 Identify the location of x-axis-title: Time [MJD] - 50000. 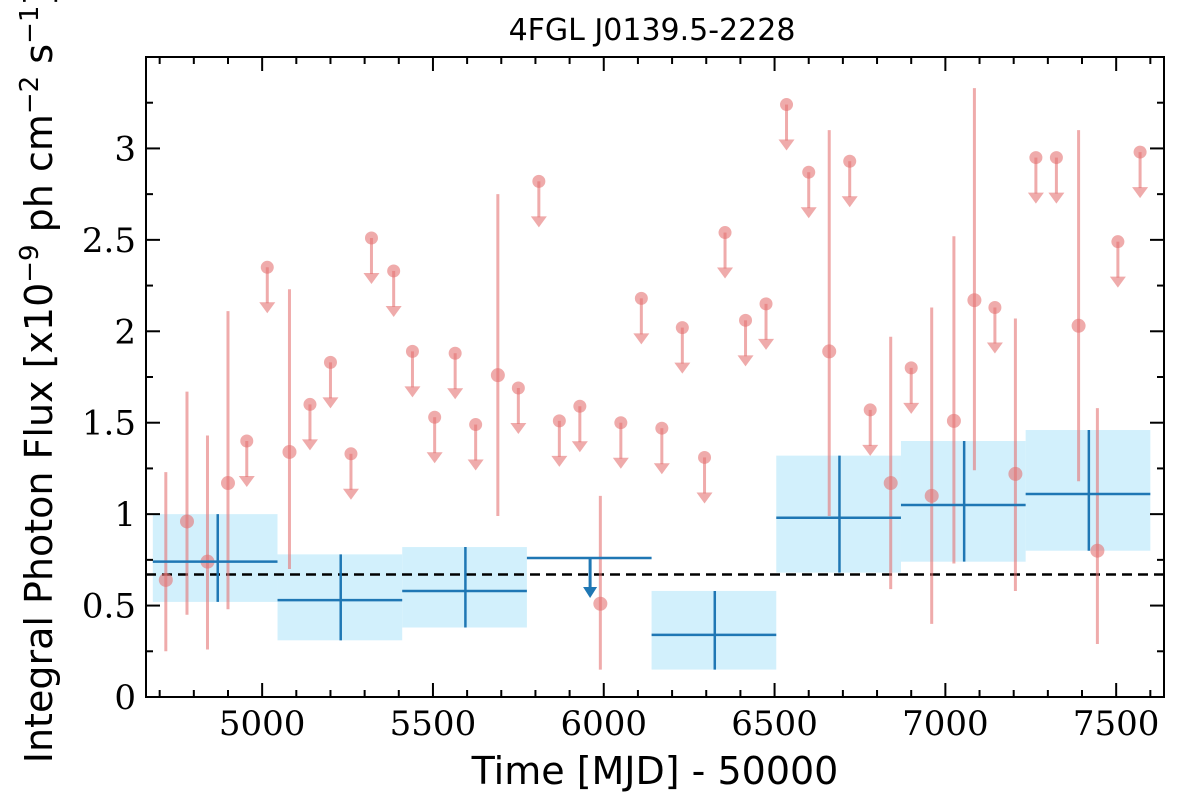
(655, 771).